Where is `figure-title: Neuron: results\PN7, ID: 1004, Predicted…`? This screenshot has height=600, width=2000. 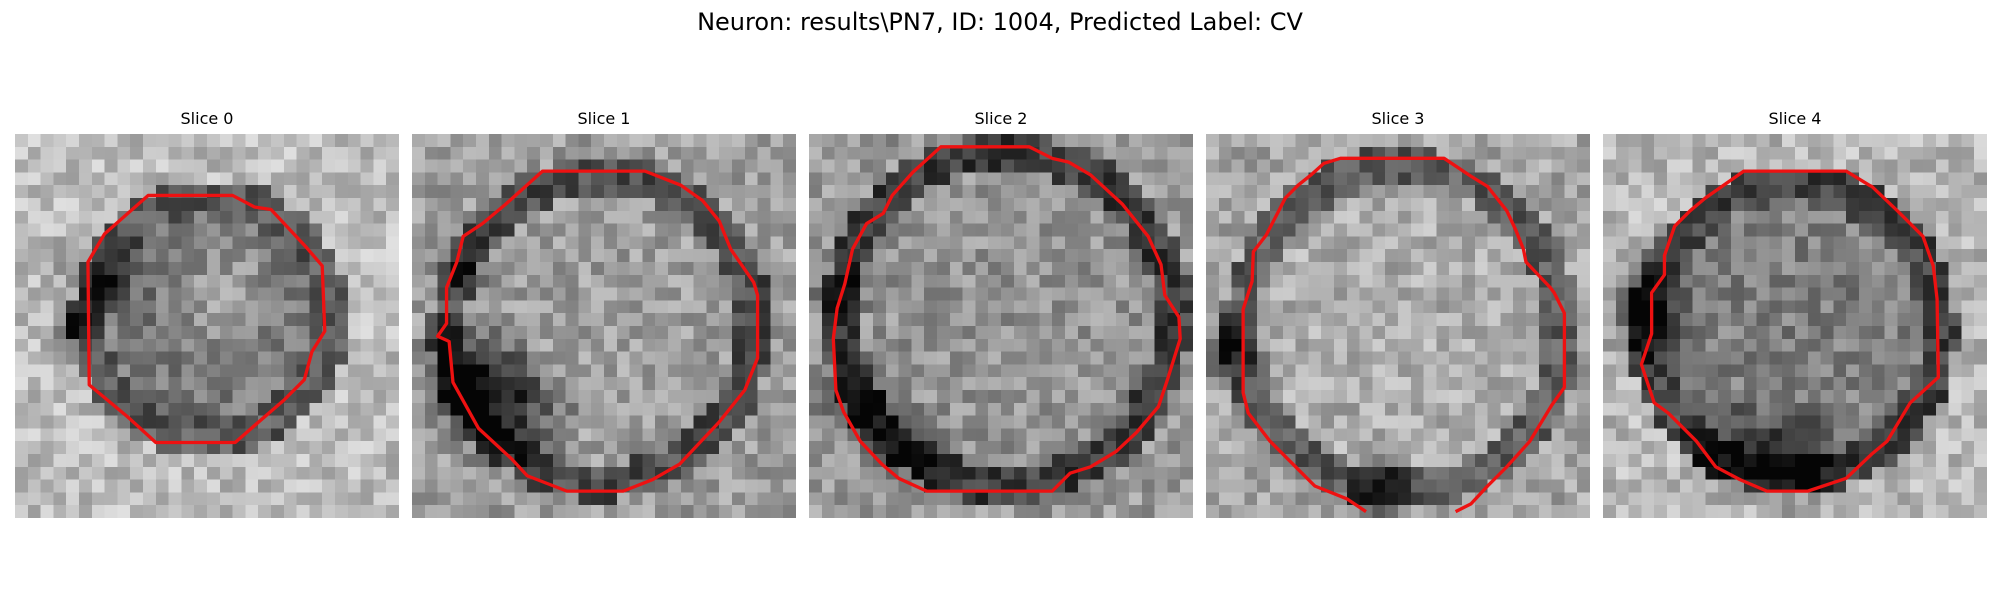 figure-title: Neuron: results\PN7, ID: 1004, Predicted… is located at coordinates (1000, 22).